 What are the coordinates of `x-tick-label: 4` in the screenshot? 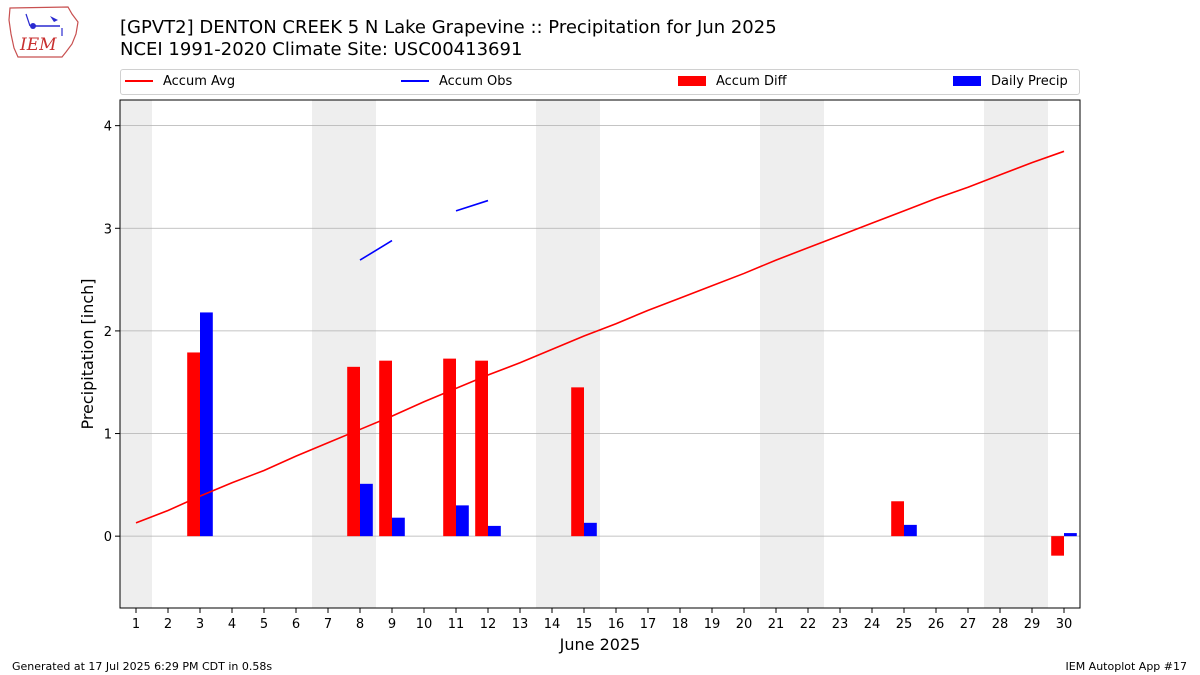 It's located at (232, 624).